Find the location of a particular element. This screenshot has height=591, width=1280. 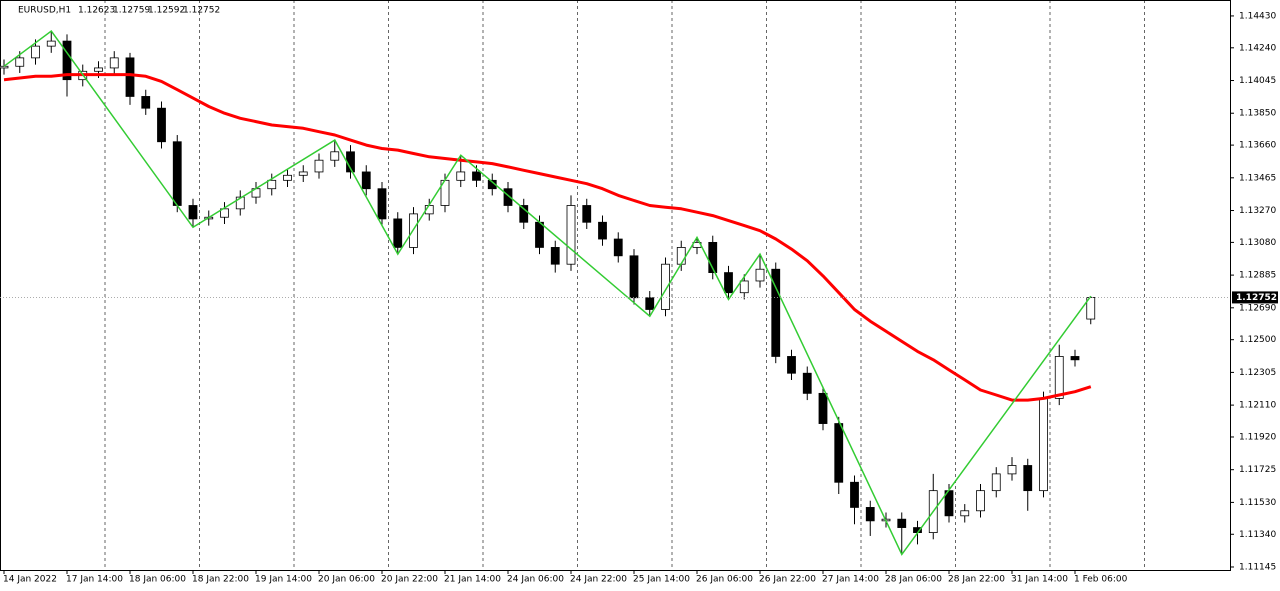

x-tick-label: 20 Jan 22:00 is located at coordinates (409, 580).